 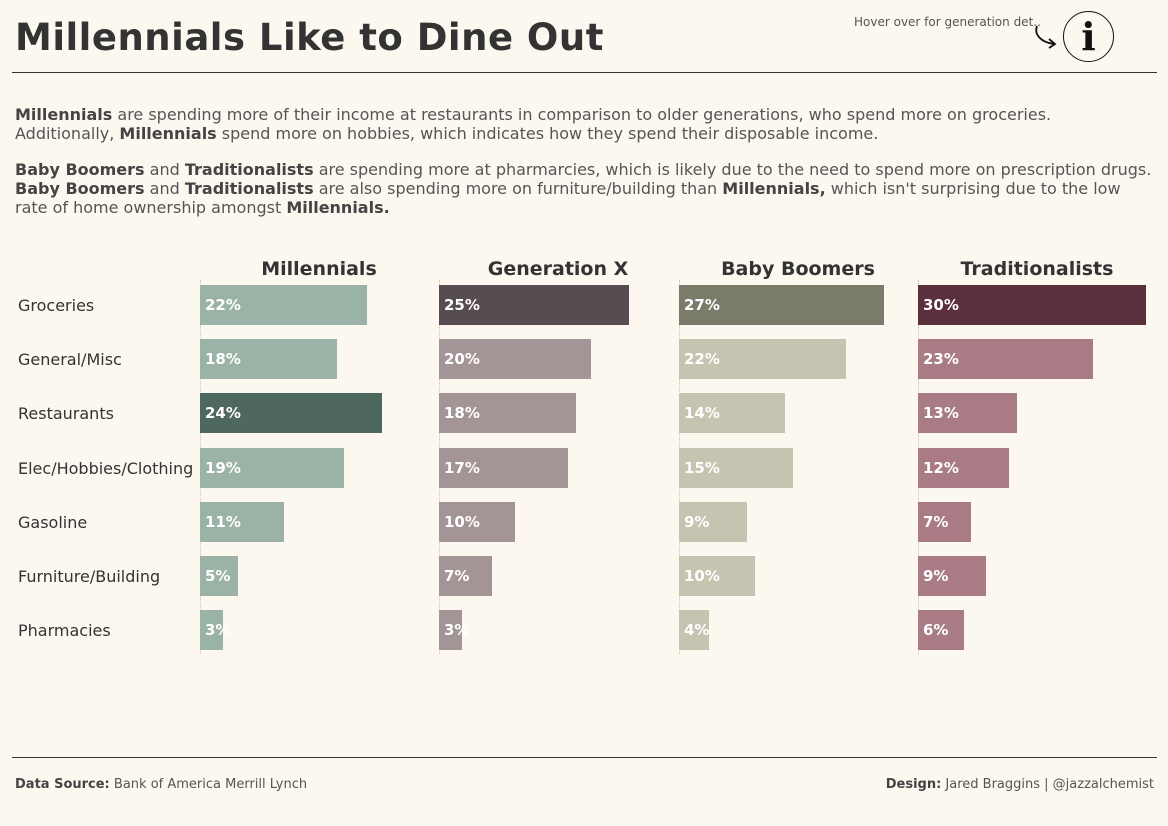 I want to click on bar-value-label: 27%, so click(x=702, y=305).